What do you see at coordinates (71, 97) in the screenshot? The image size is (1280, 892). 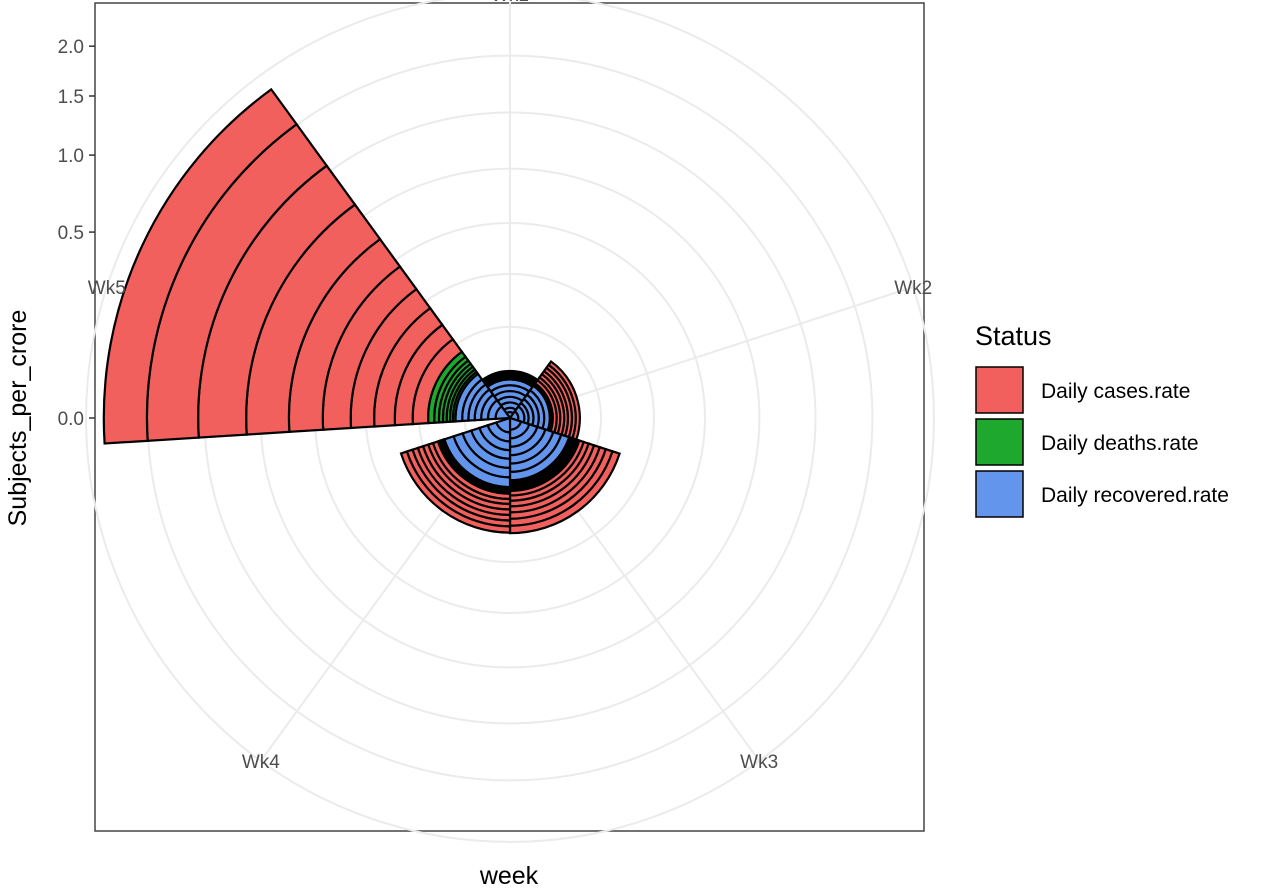 I see `y-tick-label-3: 1.5` at bounding box center [71, 97].